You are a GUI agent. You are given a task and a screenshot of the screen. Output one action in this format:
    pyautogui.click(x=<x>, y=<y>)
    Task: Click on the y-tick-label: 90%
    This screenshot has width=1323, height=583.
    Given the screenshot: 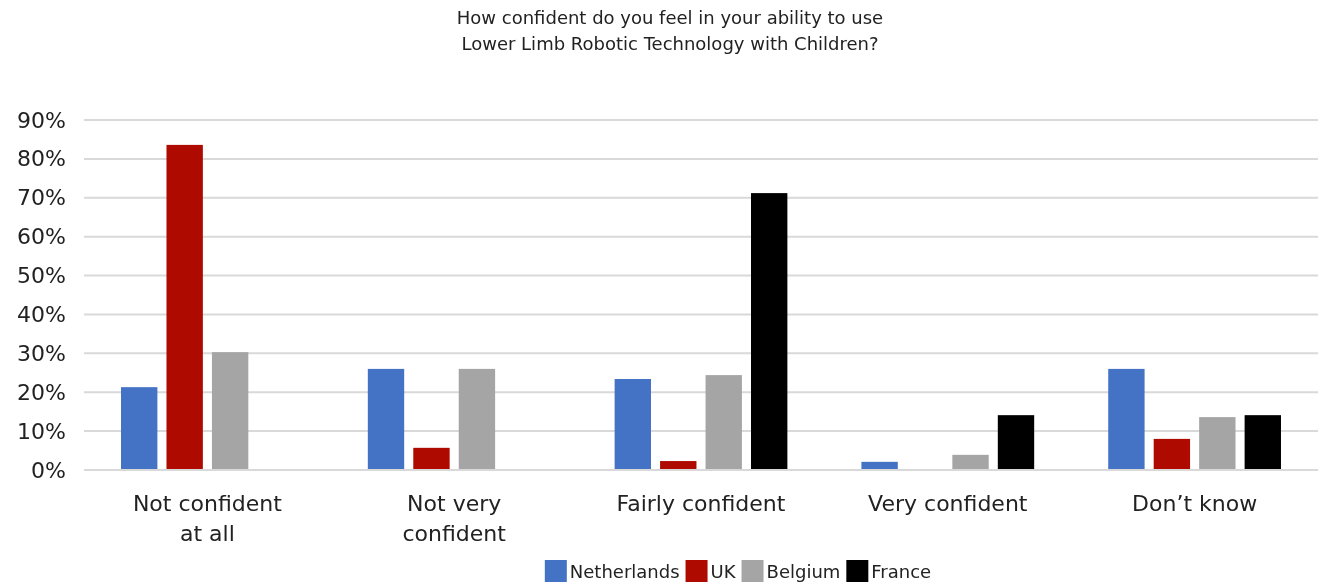 What is the action you would take?
    pyautogui.click(x=41, y=120)
    